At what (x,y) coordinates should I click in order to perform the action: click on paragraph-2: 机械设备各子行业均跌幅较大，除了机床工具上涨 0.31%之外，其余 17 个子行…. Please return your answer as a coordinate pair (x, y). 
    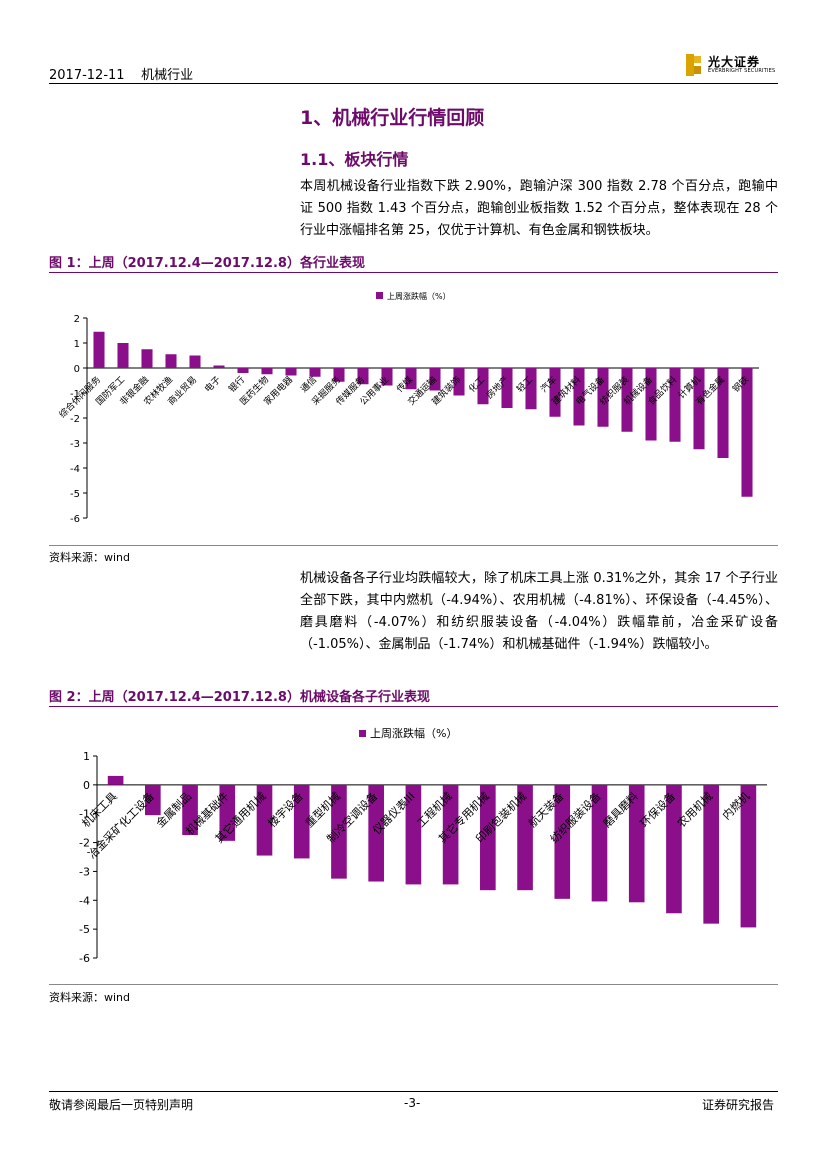
    Looking at the image, I should click on (539, 611).